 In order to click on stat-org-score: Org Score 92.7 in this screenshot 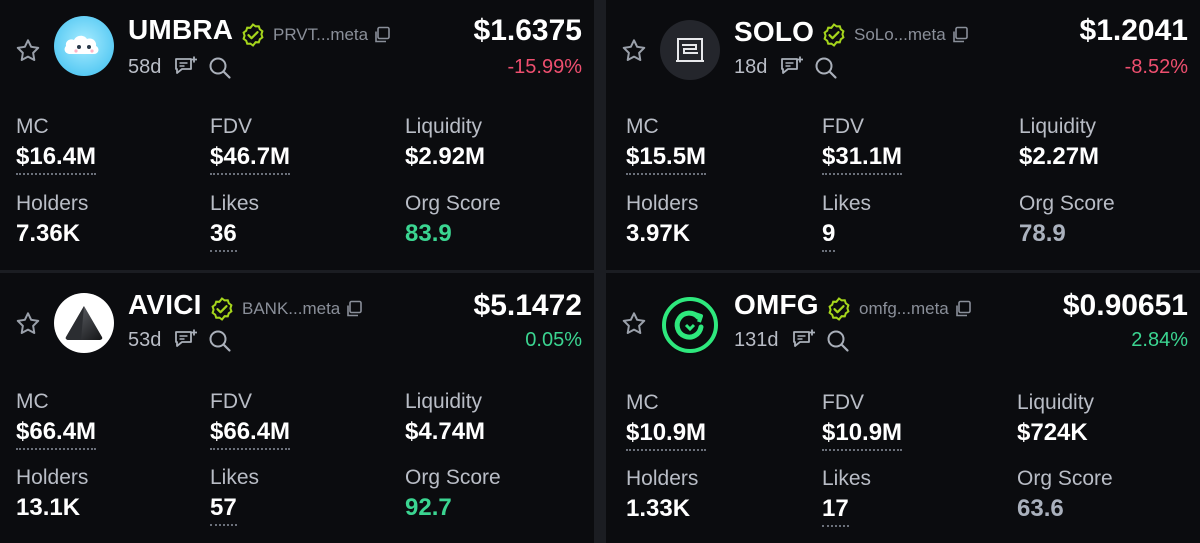, I will do `click(453, 494)`.